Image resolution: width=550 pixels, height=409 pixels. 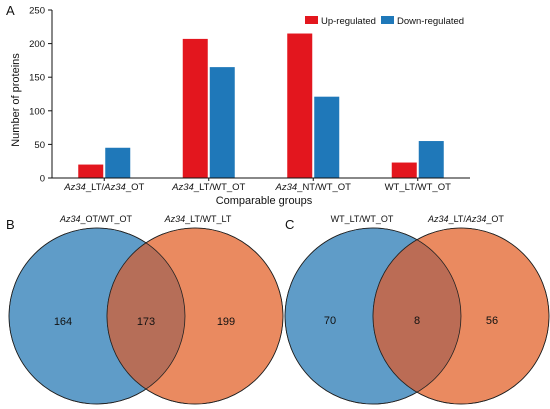 I want to click on x-tick-label: Az34_LT/WT_OT, so click(x=208, y=187).